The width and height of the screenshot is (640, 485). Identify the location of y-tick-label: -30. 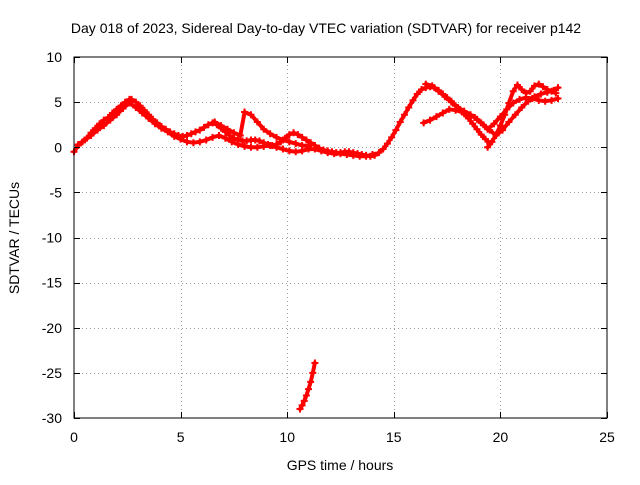
(52, 418).